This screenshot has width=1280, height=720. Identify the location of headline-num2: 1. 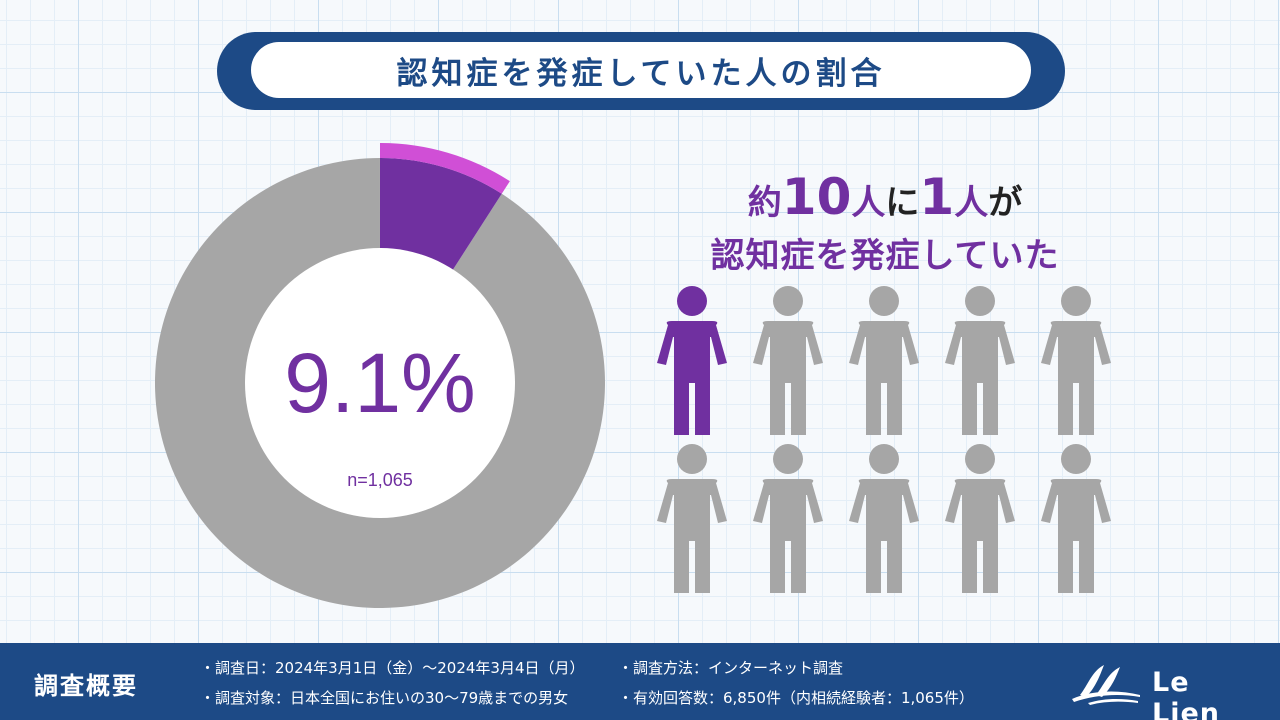
(937, 197).